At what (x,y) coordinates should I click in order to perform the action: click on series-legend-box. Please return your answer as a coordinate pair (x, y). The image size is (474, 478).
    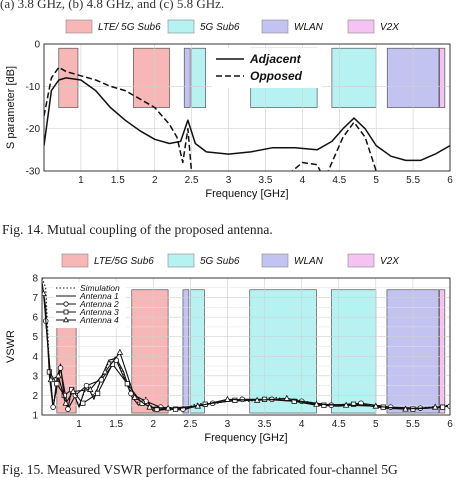
    Looking at the image, I should click on (267, 68).